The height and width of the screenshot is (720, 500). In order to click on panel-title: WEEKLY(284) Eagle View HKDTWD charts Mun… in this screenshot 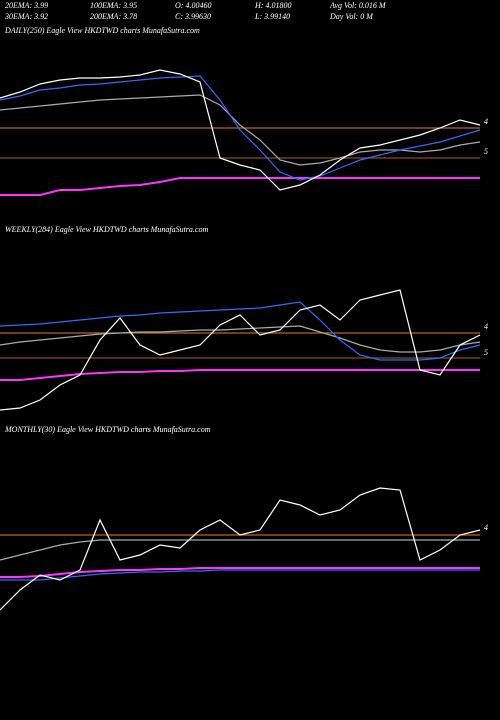, I will do `click(106, 229)`.